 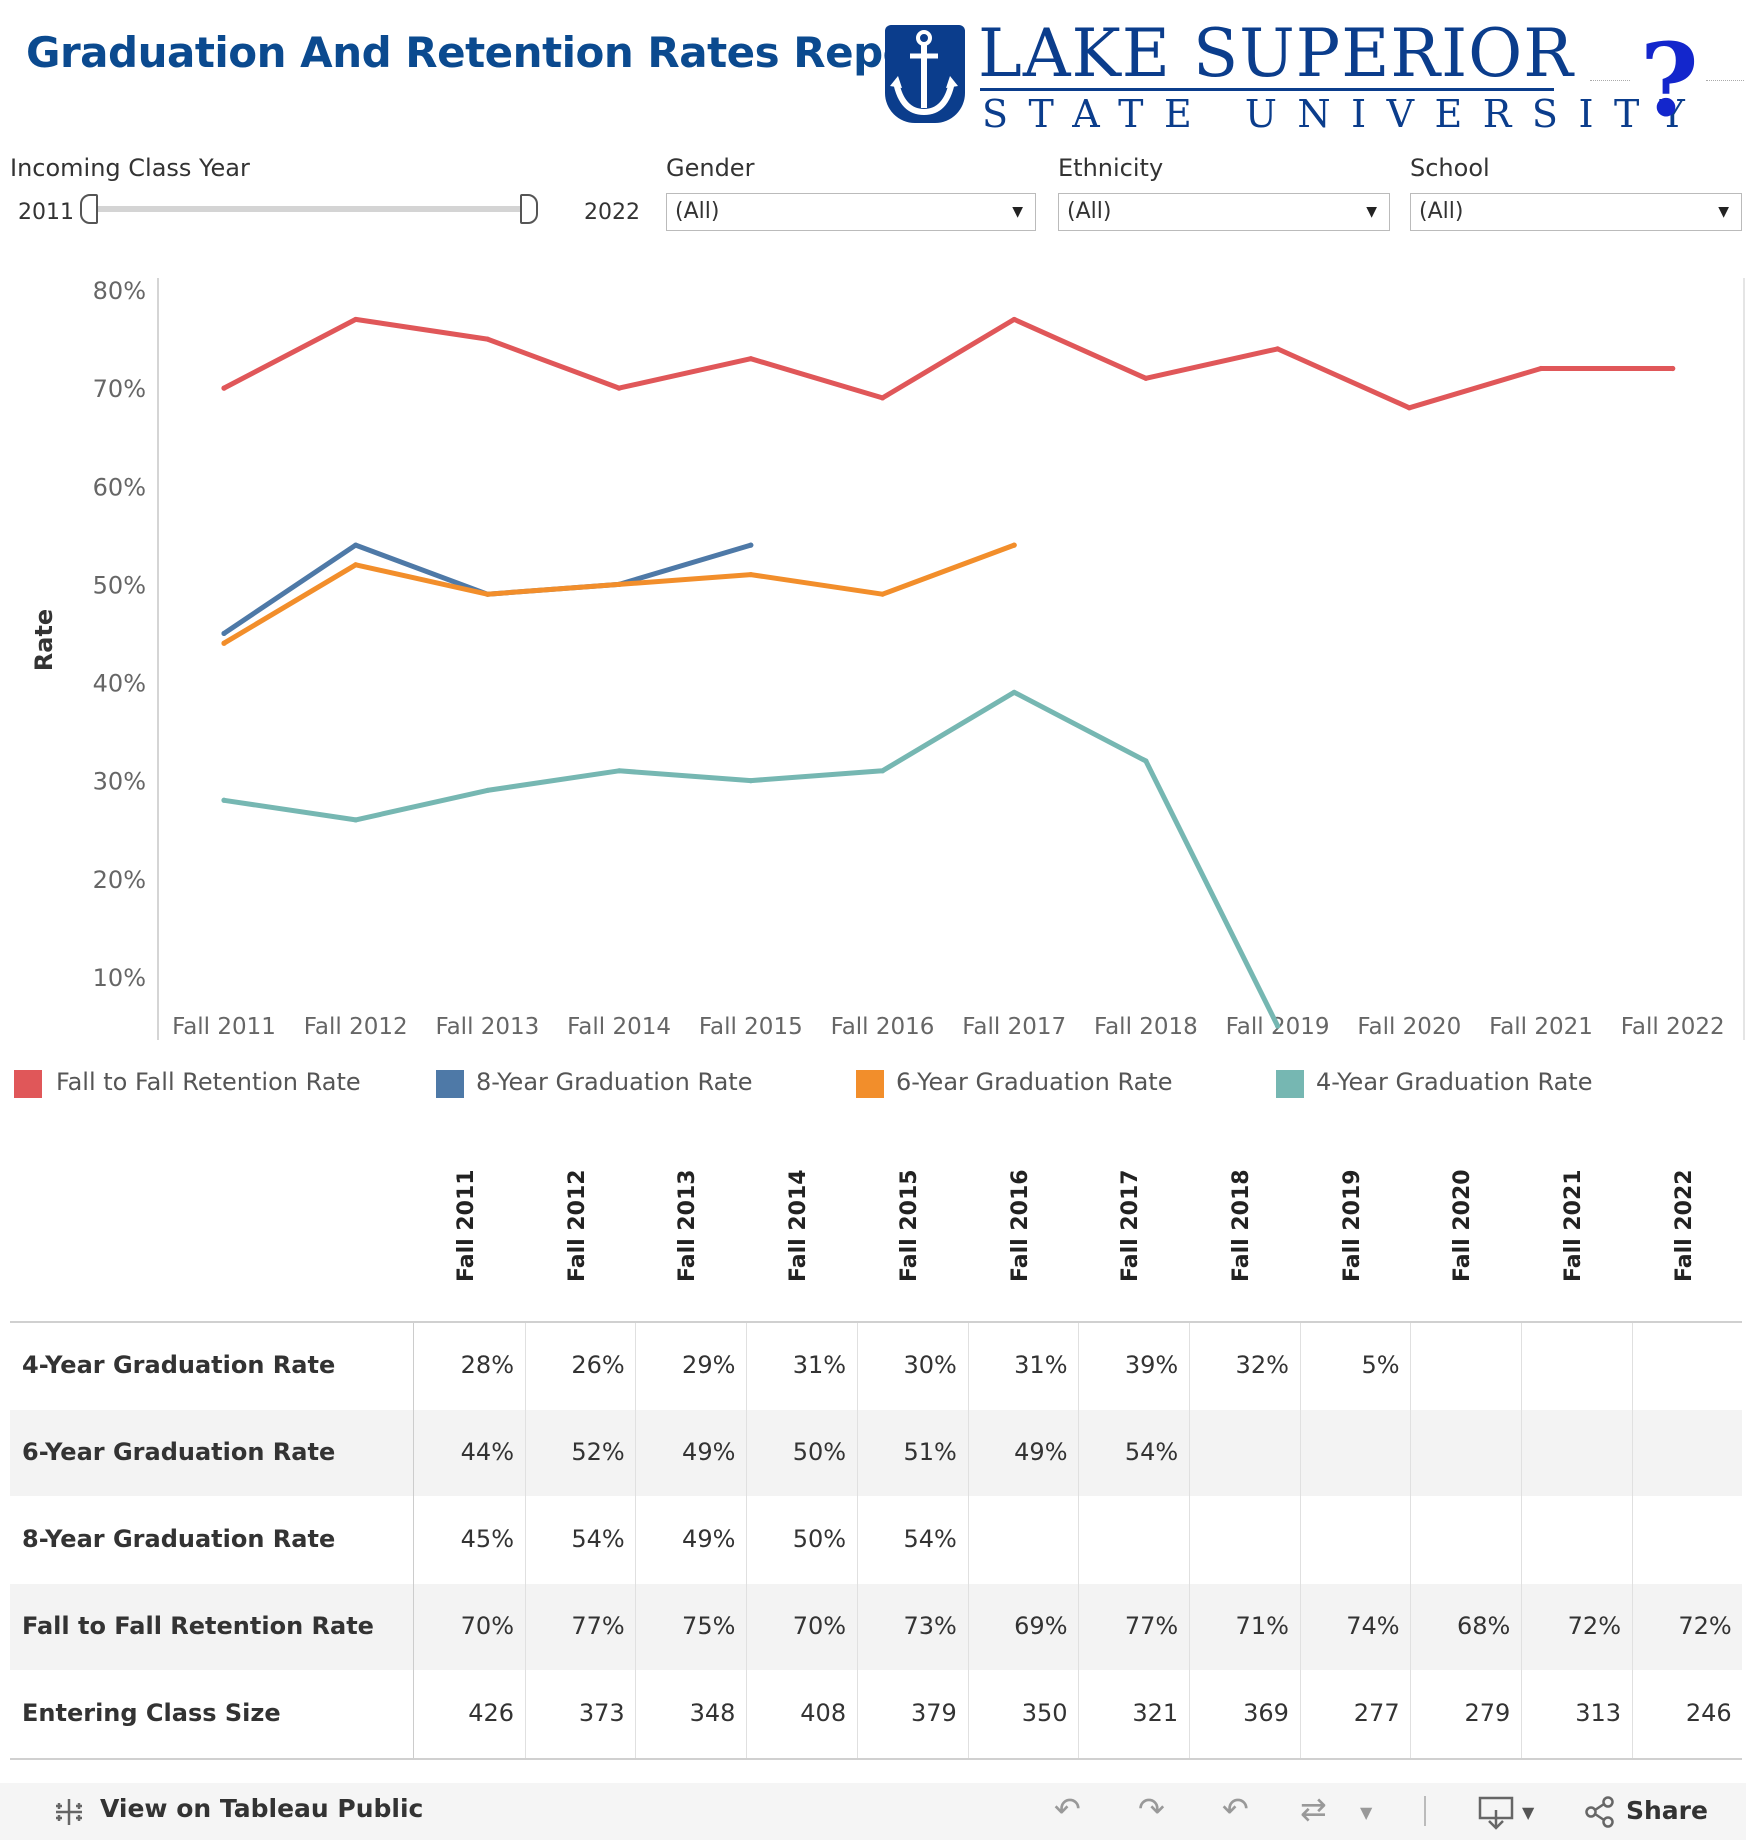 What do you see at coordinates (619, 1027) in the screenshot?
I see `x-tick-label: Fall 2014` at bounding box center [619, 1027].